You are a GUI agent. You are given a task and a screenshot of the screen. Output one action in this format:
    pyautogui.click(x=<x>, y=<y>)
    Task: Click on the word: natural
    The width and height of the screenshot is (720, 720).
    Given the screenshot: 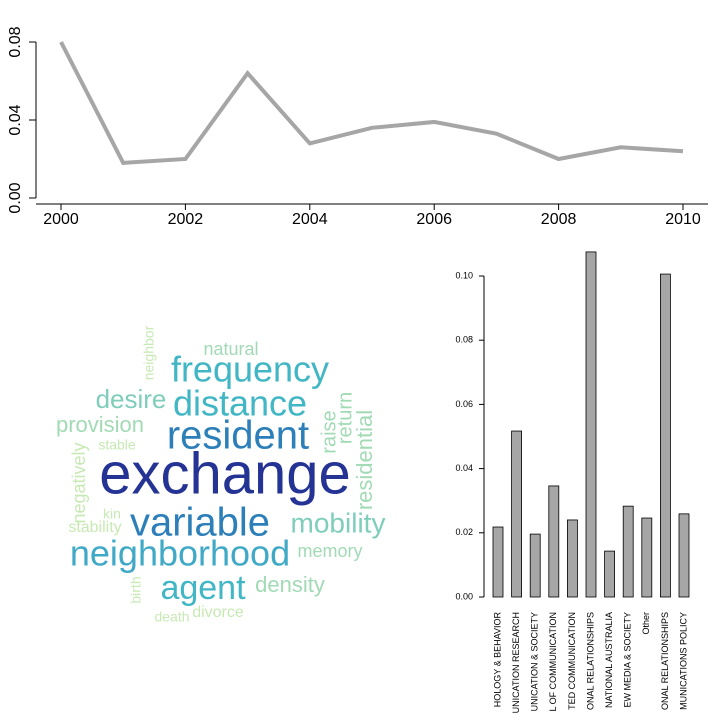 What is the action you would take?
    pyautogui.click(x=230, y=349)
    